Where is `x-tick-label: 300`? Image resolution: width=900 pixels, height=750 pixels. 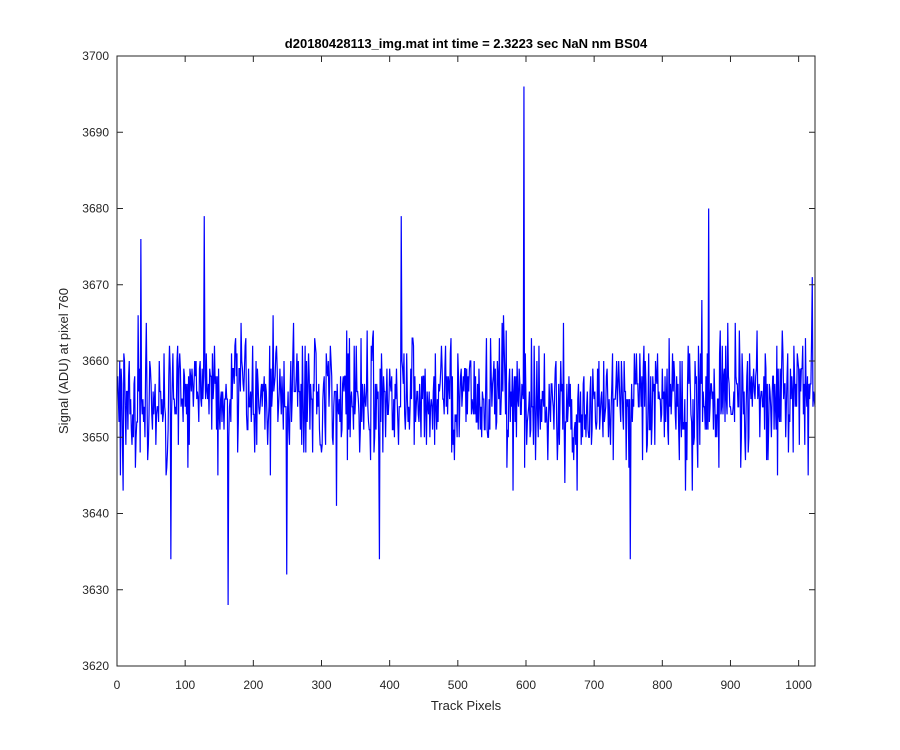 x-tick-label: 300 is located at coordinates (321, 685).